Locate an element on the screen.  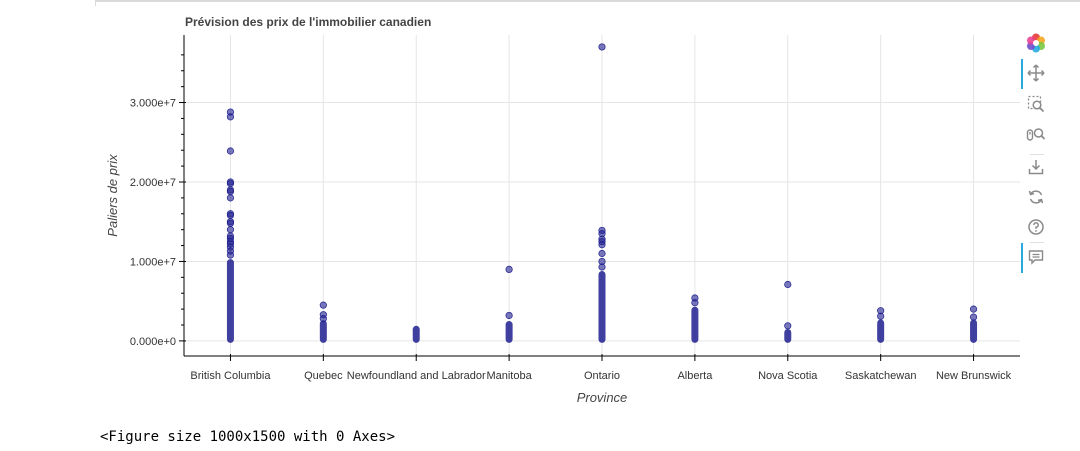
y-tick-label: 0.000e+0 is located at coordinates (153, 342).